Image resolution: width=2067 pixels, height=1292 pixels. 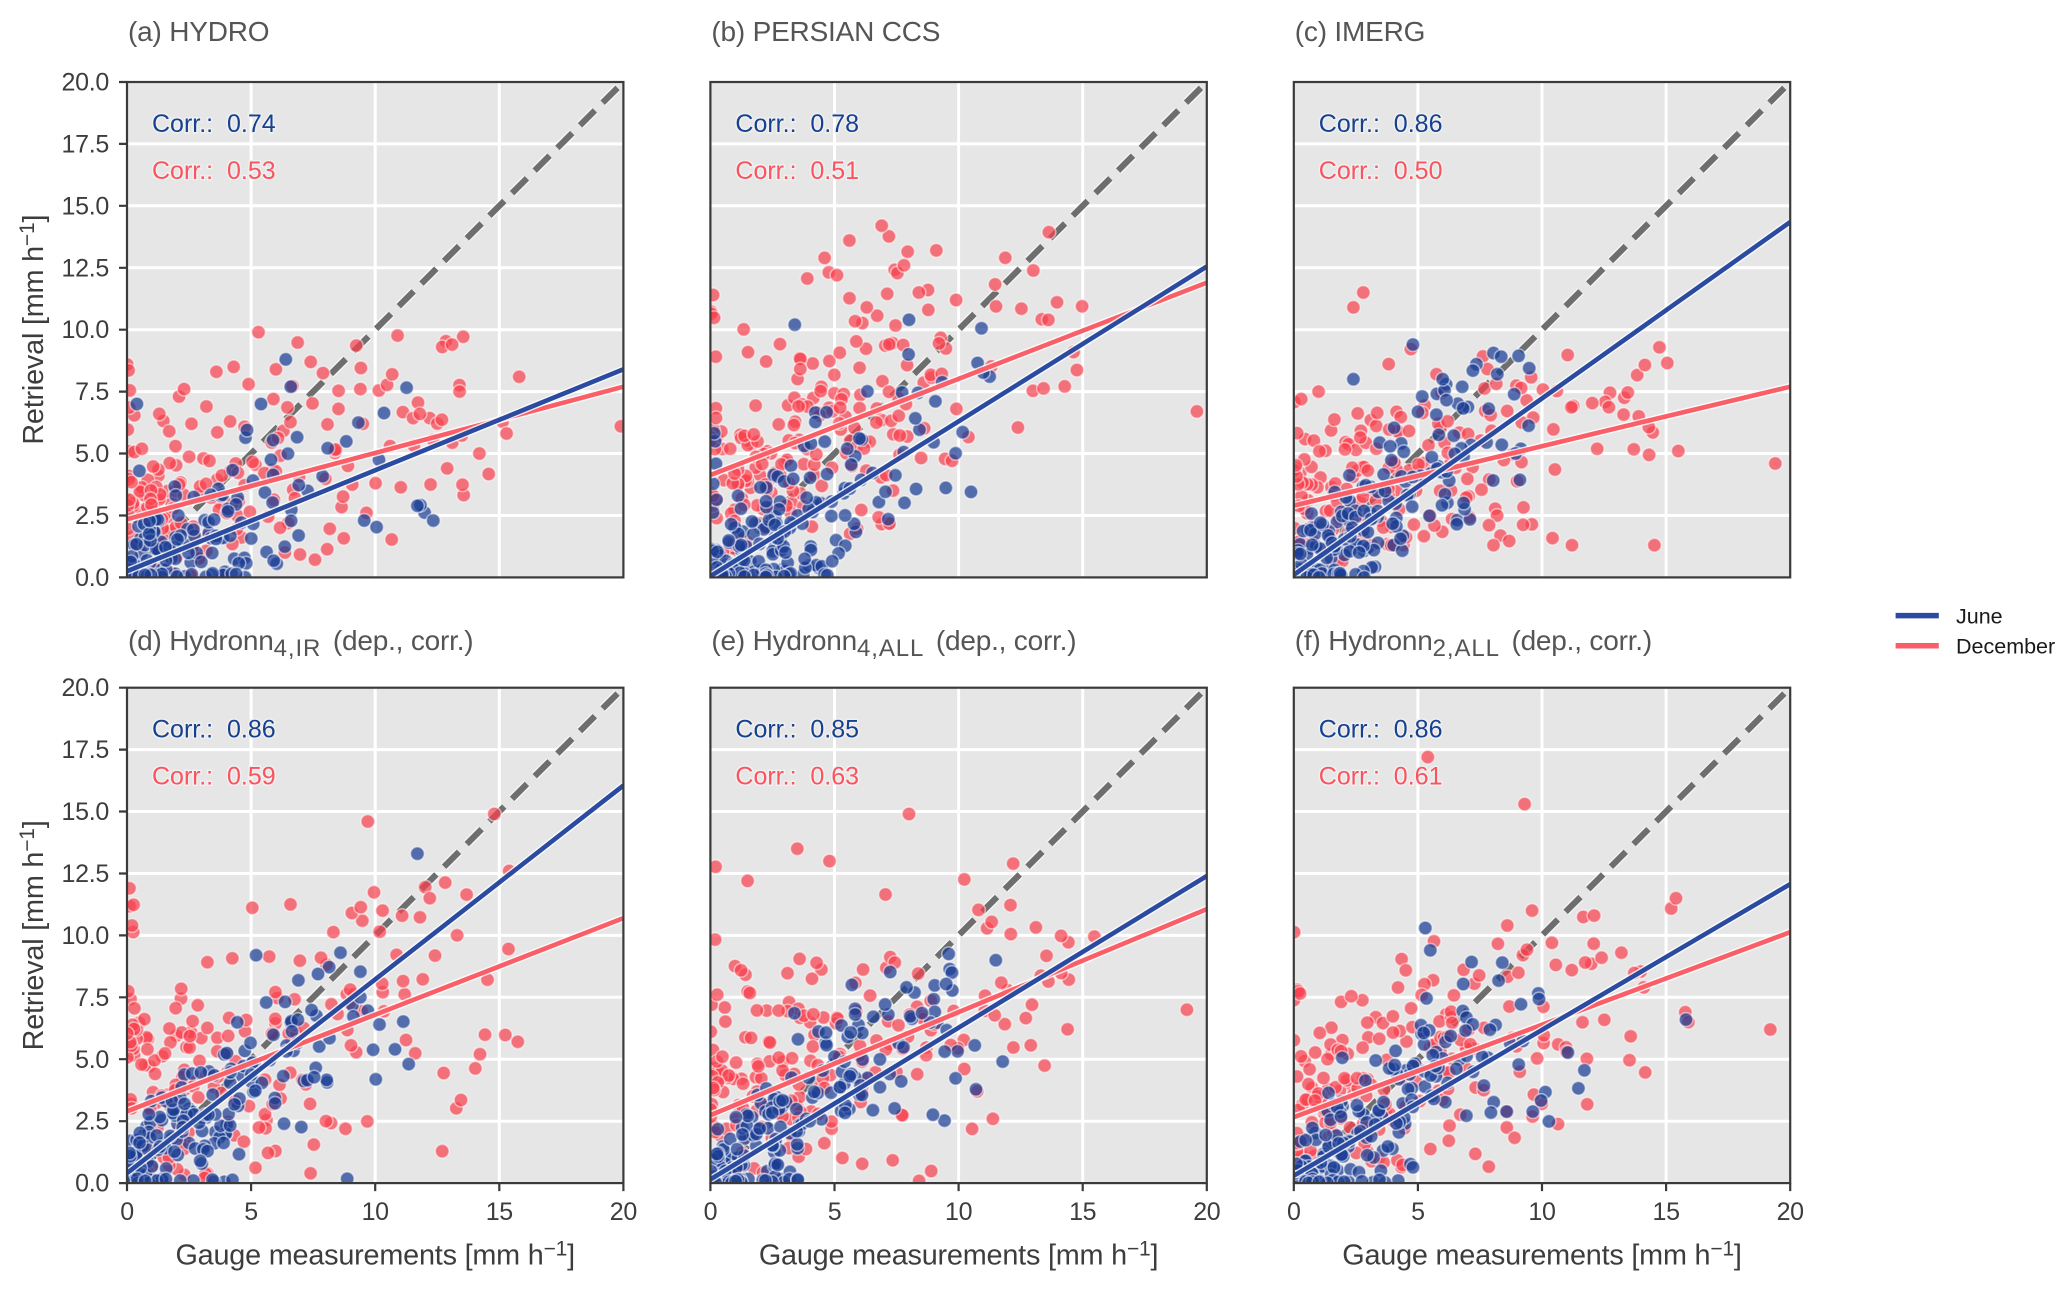 I want to click on svg-text: (e) Hydronn4,ALL (dep., corr.), so click(x=893, y=643).